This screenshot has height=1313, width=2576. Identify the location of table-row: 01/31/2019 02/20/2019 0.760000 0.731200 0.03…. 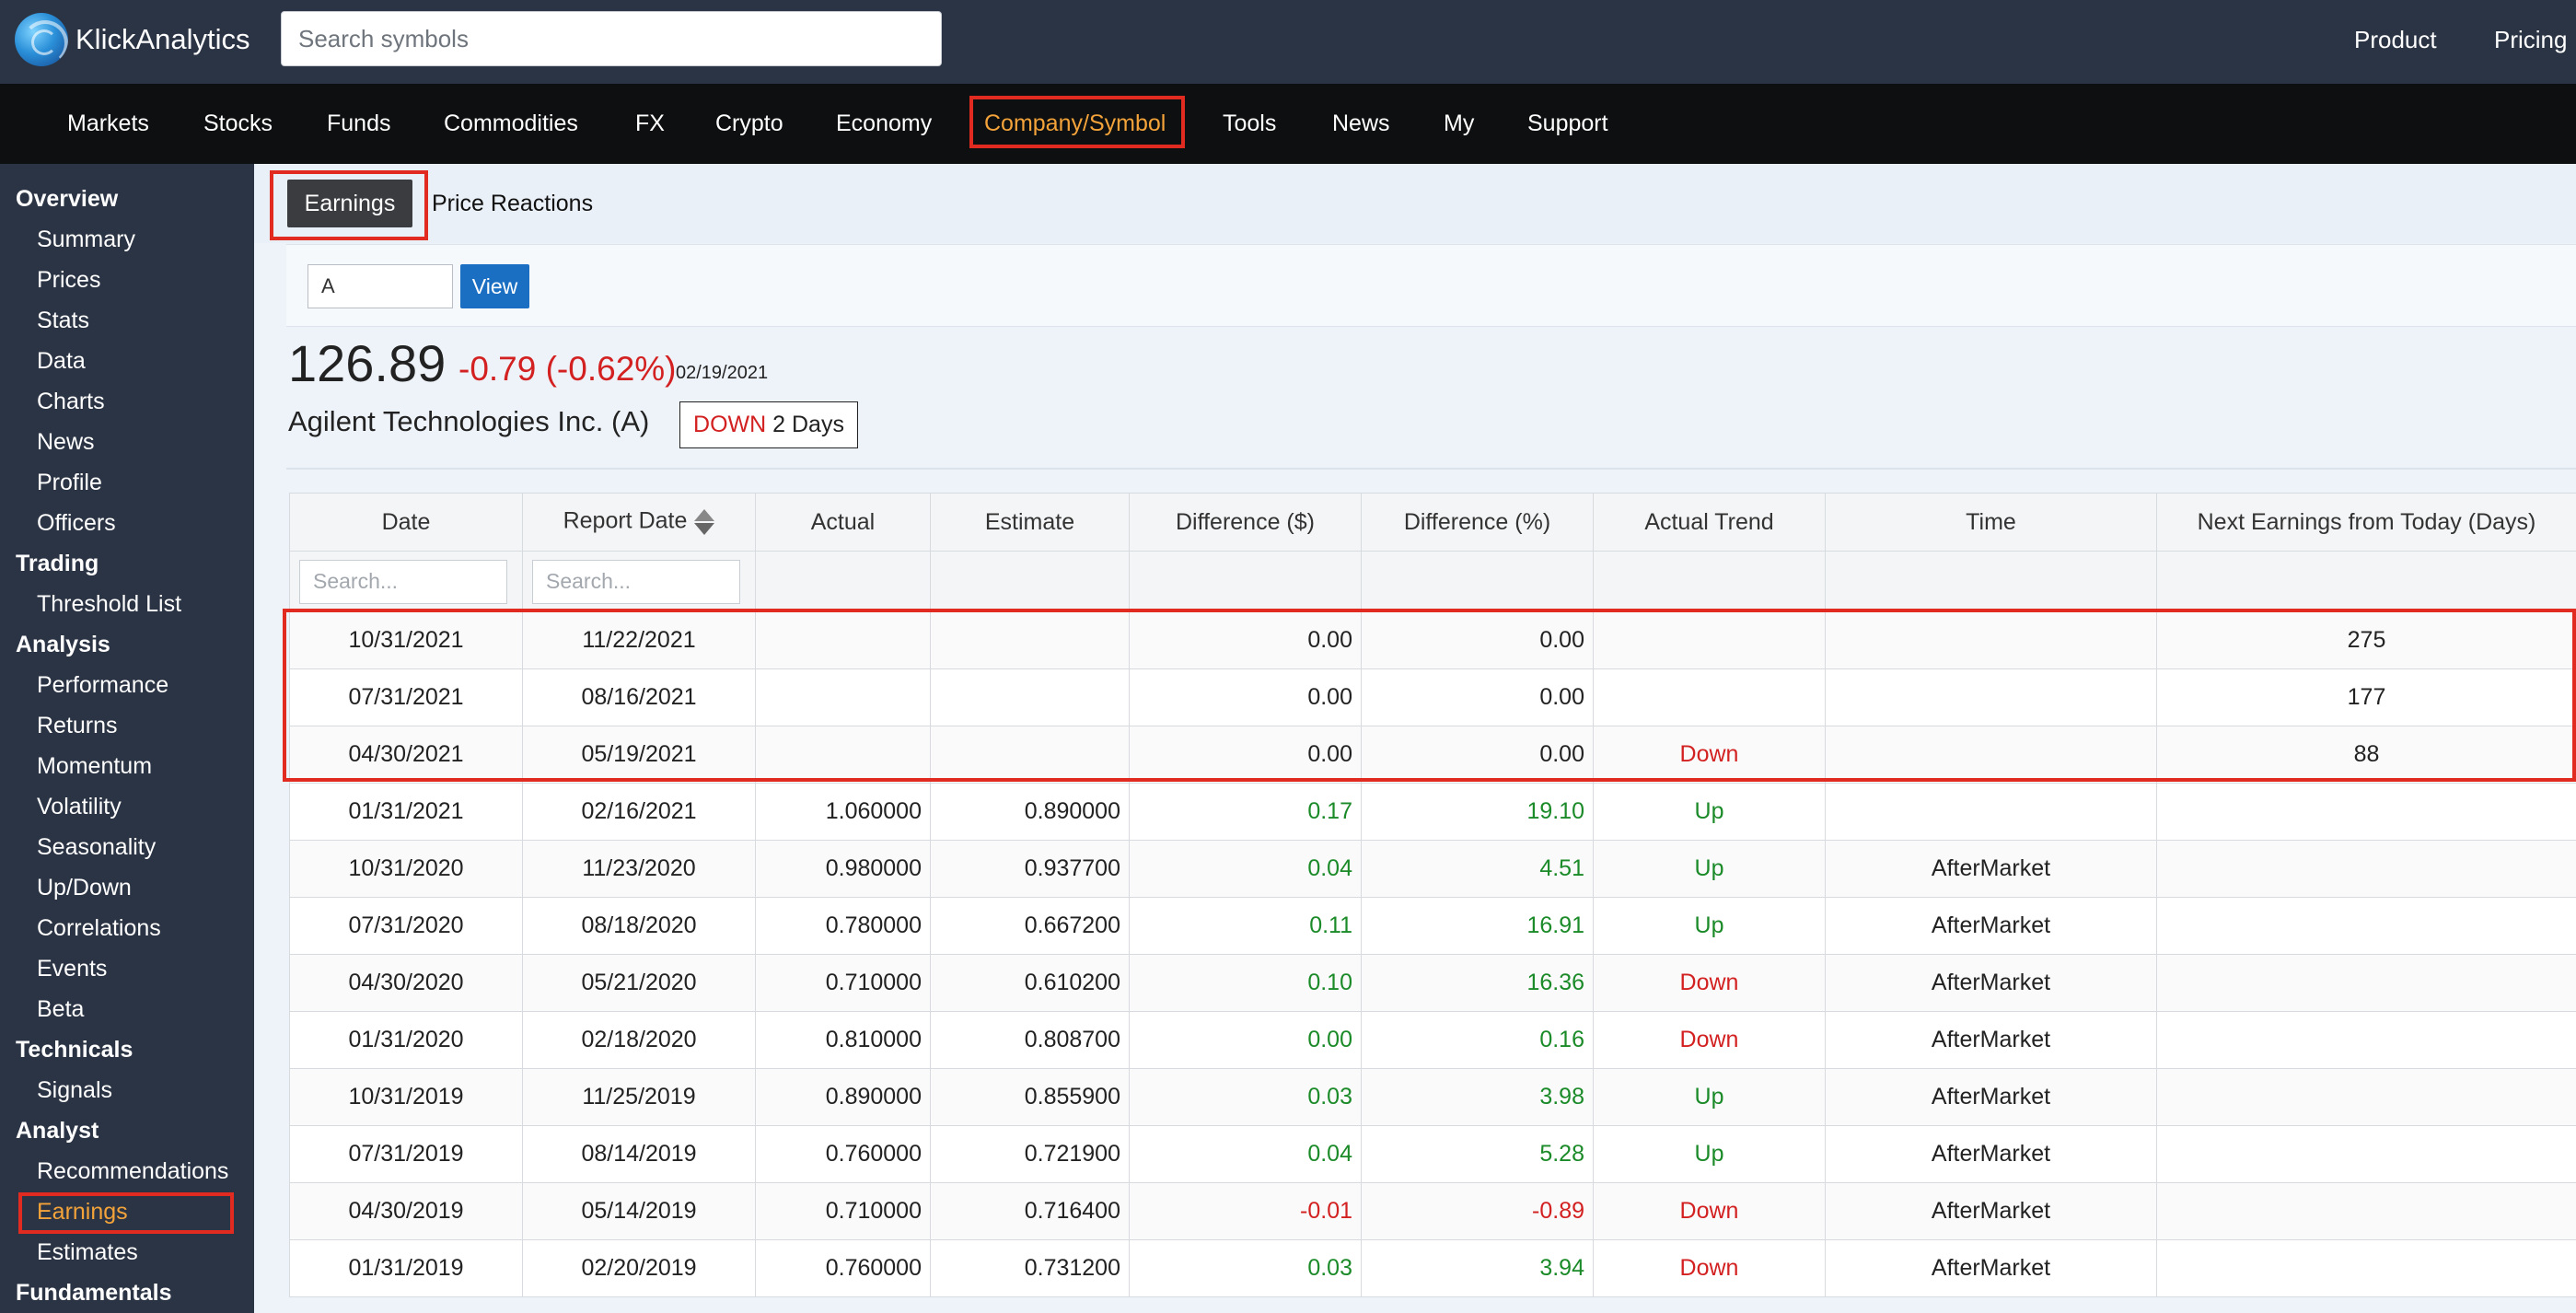
(1432, 1268).